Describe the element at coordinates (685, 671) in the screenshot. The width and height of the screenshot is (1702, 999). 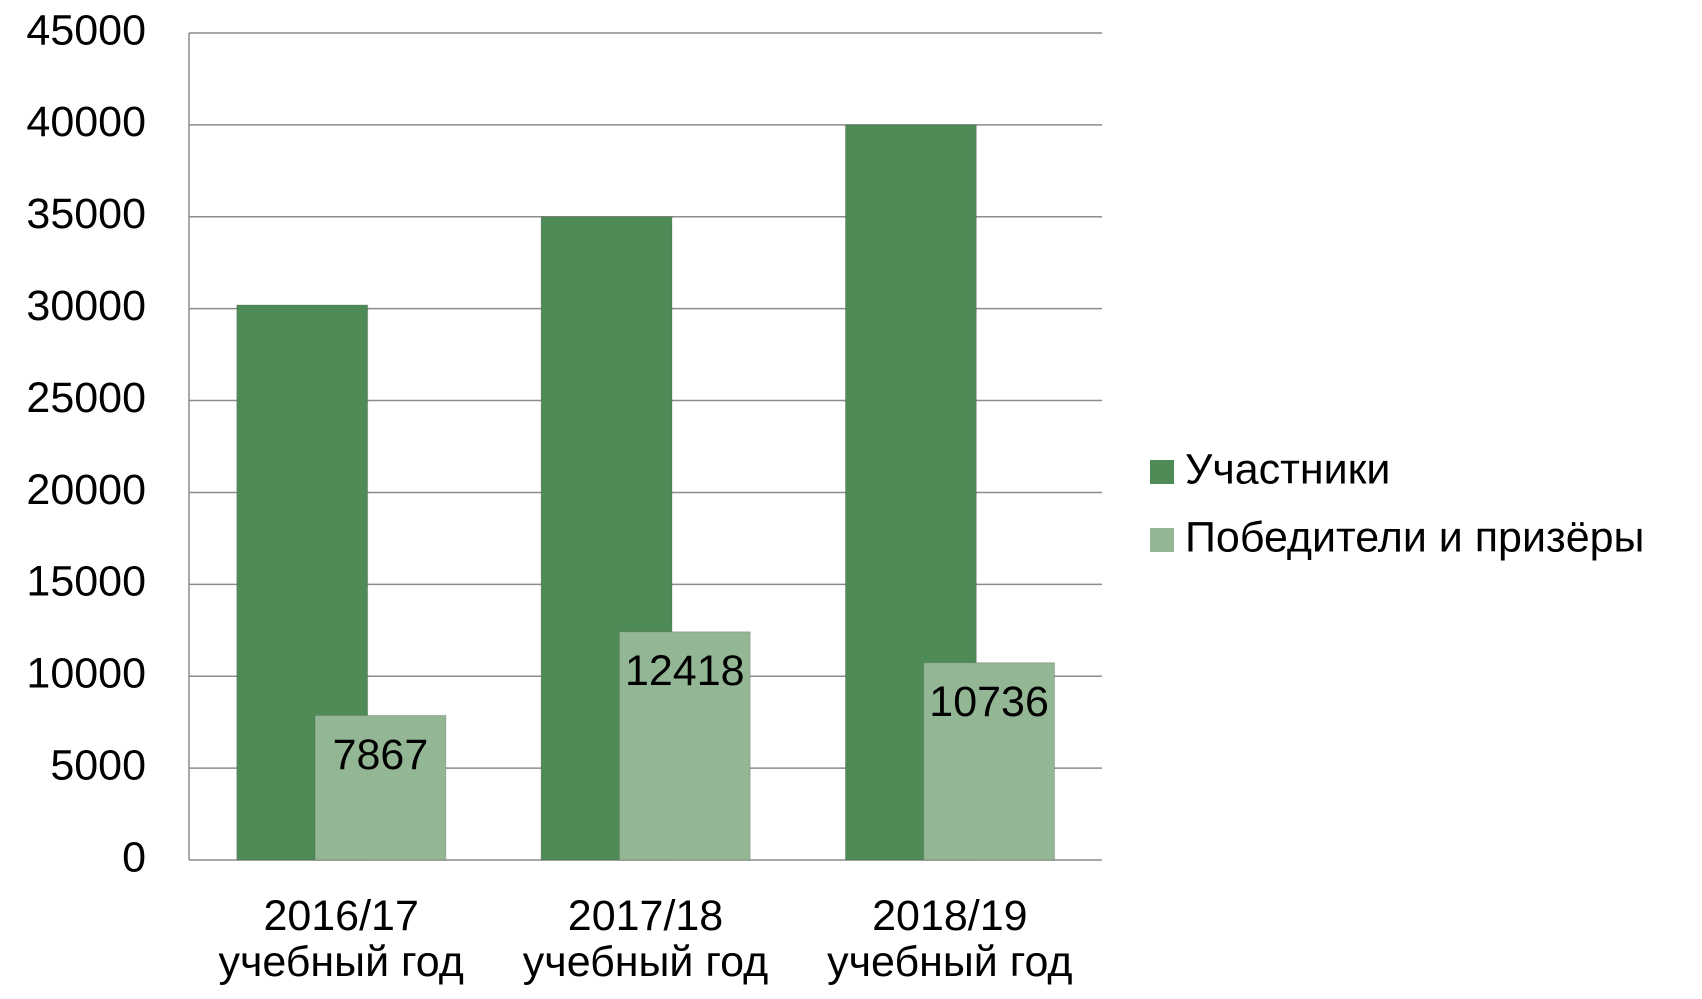
I see `data-label: 12418` at that location.